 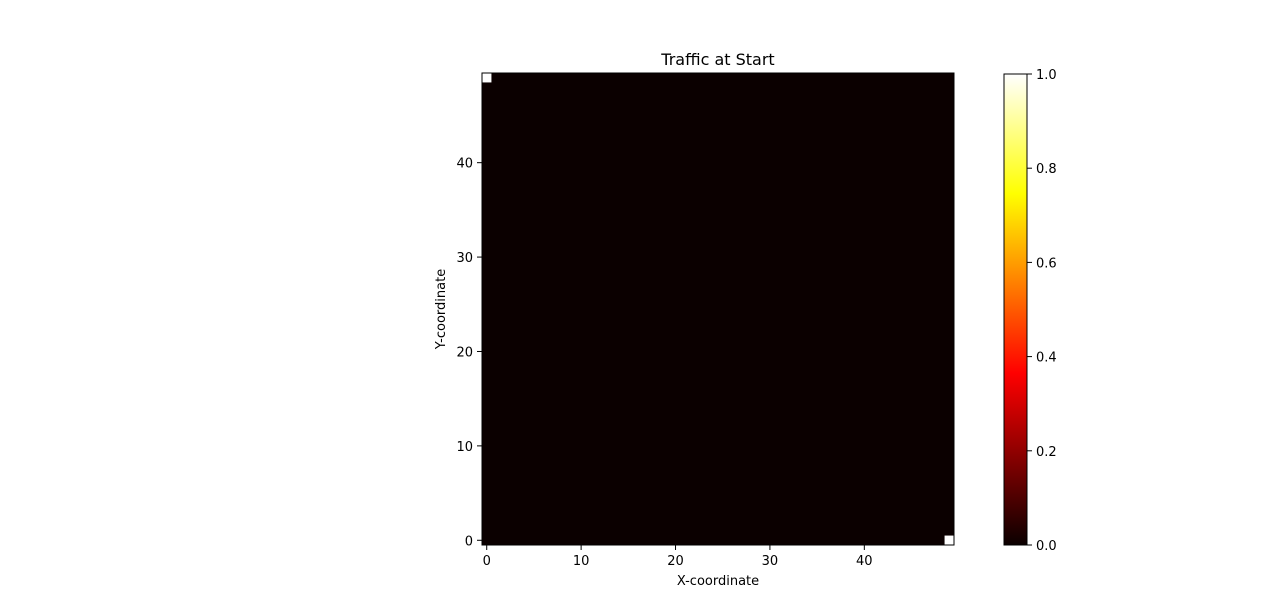 I want to click on colorbar-tick-label: 0.0, so click(x=1046, y=546).